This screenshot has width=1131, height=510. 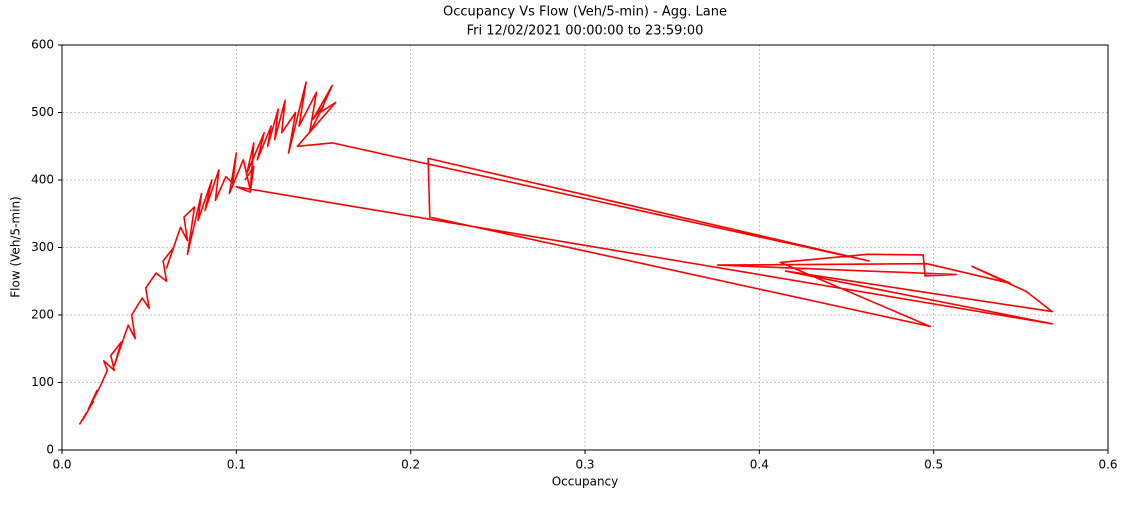 What do you see at coordinates (42, 315) in the screenshot?
I see `y-tick-label: 200` at bounding box center [42, 315].